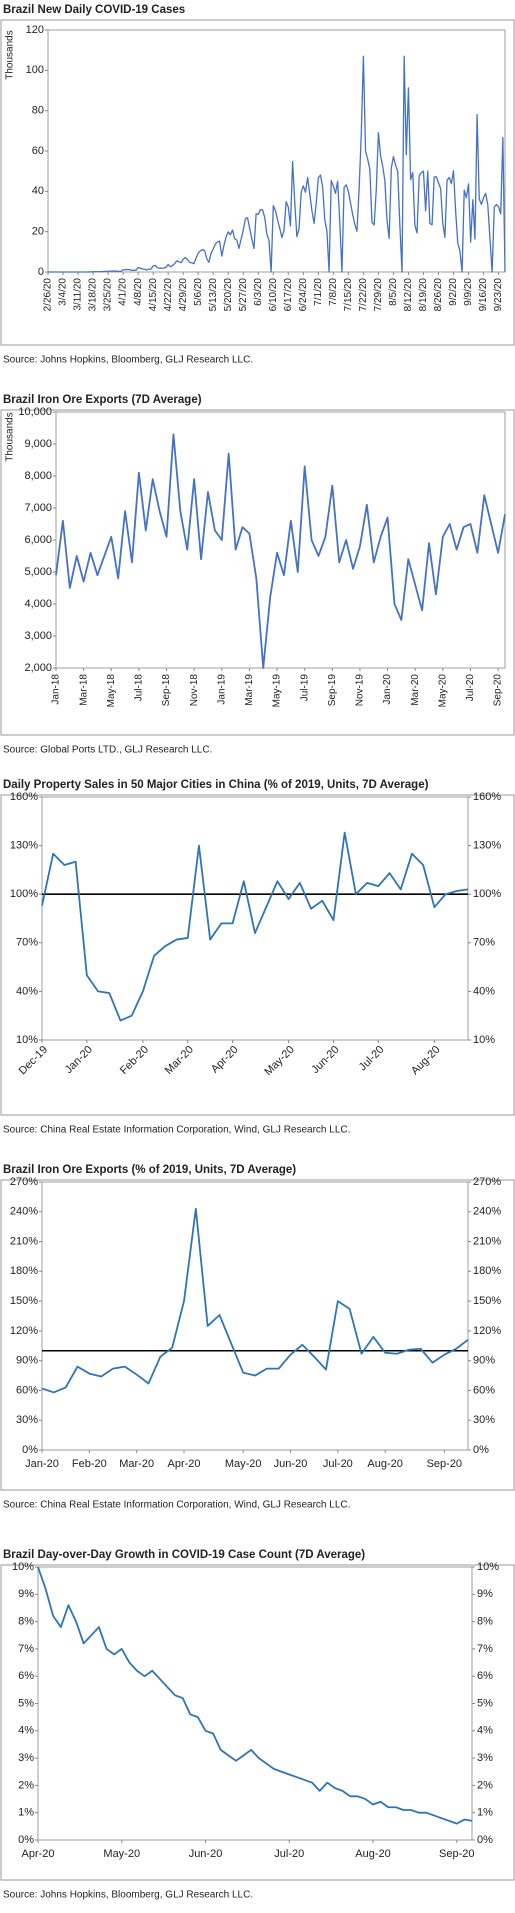  What do you see at coordinates (487, 797) in the screenshot?
I see `y2-tick-label: 160%` at bounding box center [487, 797].